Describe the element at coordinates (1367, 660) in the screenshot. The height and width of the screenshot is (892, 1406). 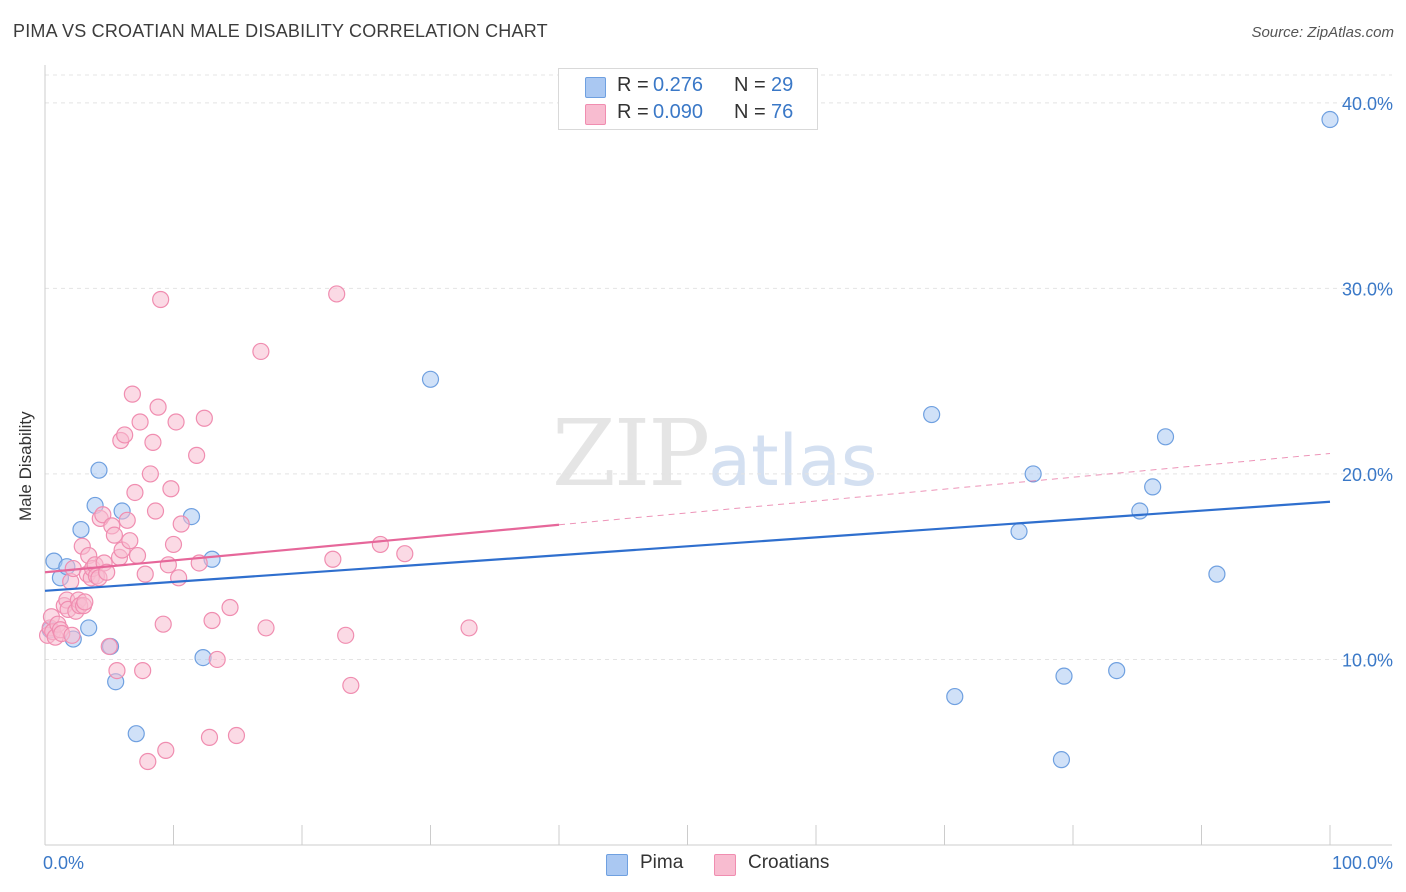
I see `y-tick-label: 10.0%` at that location.